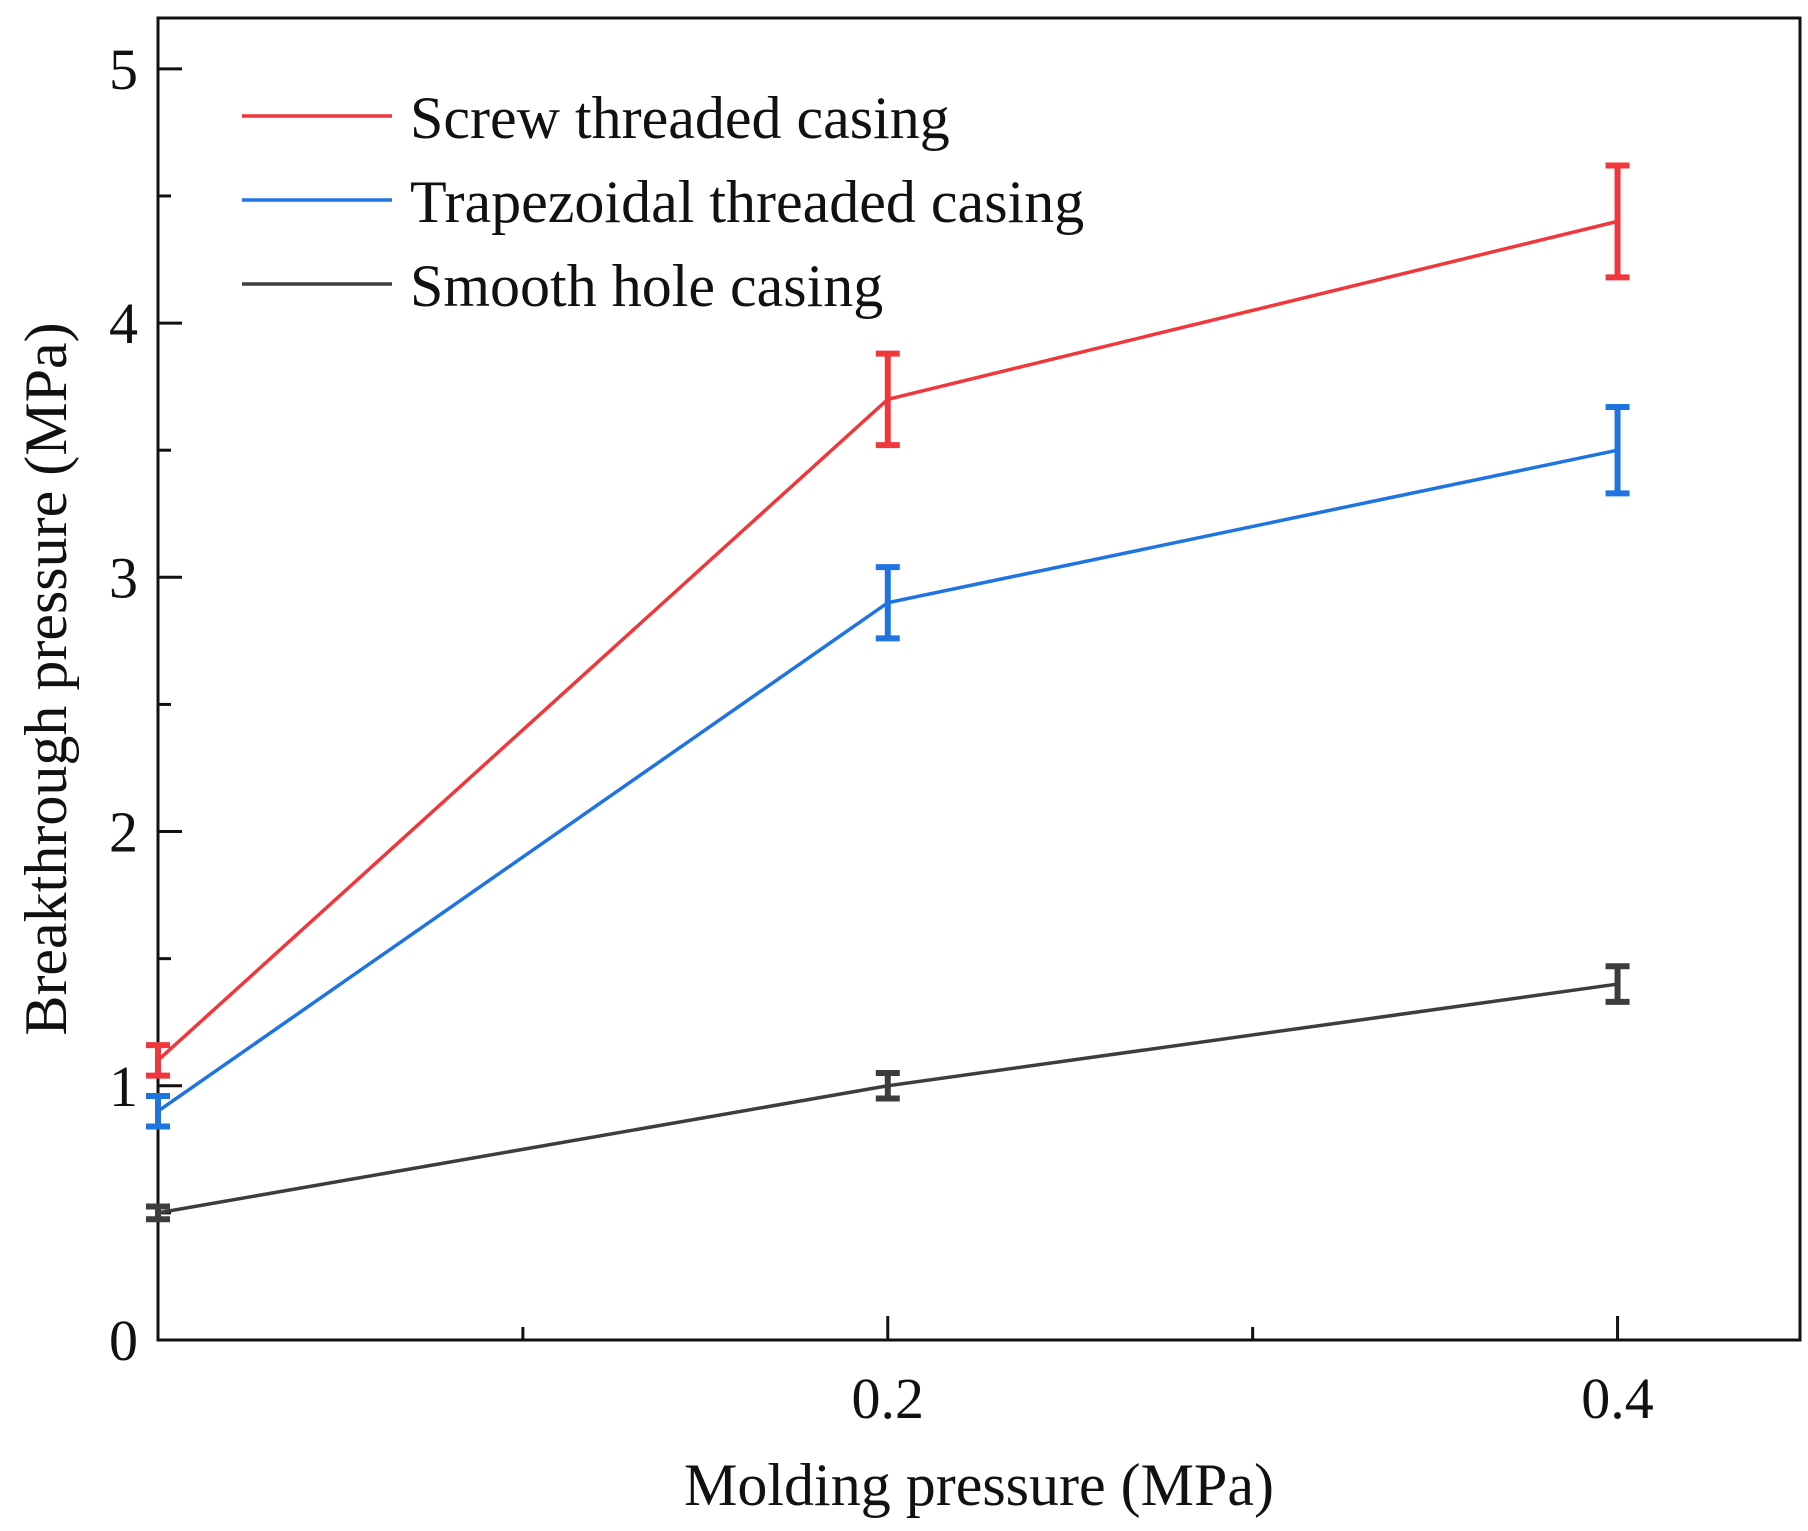  What do you see at coordinates (123, 1340) in the screenshot?
I see `y-tick-label: 0` at bounding box center [123, 1340].